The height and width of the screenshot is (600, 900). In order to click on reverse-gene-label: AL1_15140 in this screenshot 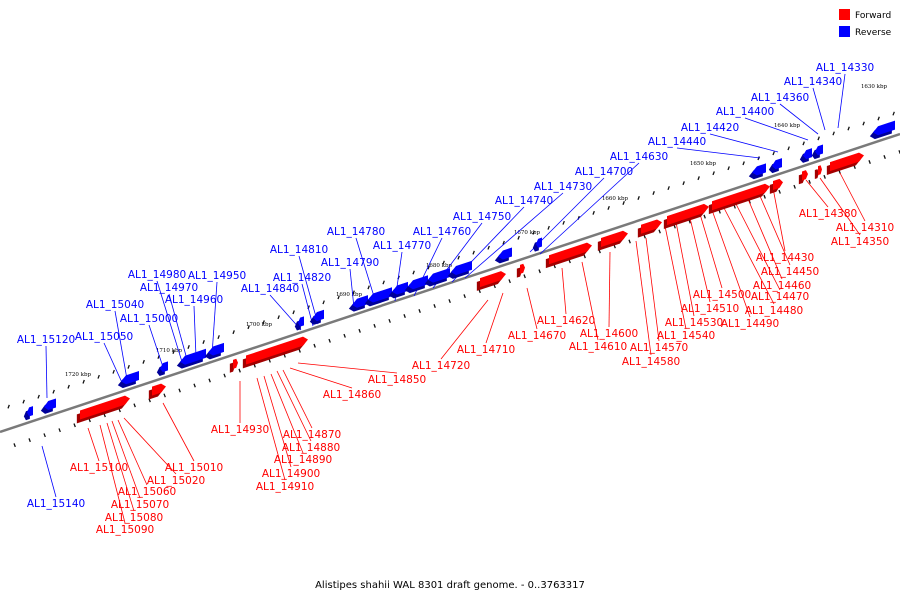, I will do `click(56, 504)`.